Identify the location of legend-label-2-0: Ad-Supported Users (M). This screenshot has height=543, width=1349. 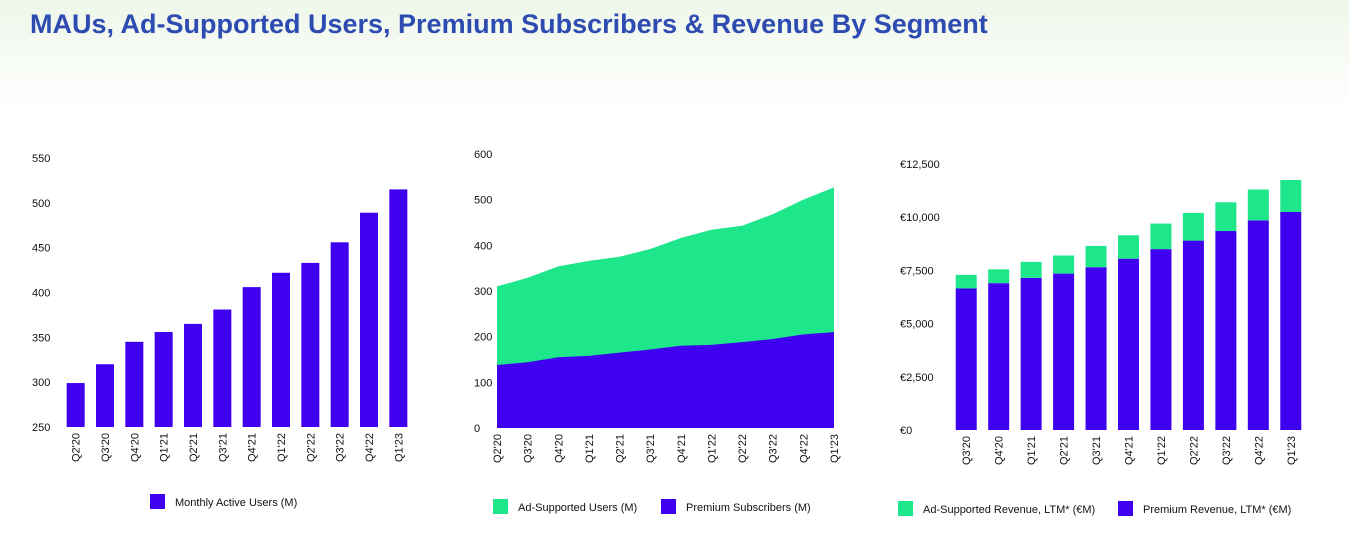
(577, 508).